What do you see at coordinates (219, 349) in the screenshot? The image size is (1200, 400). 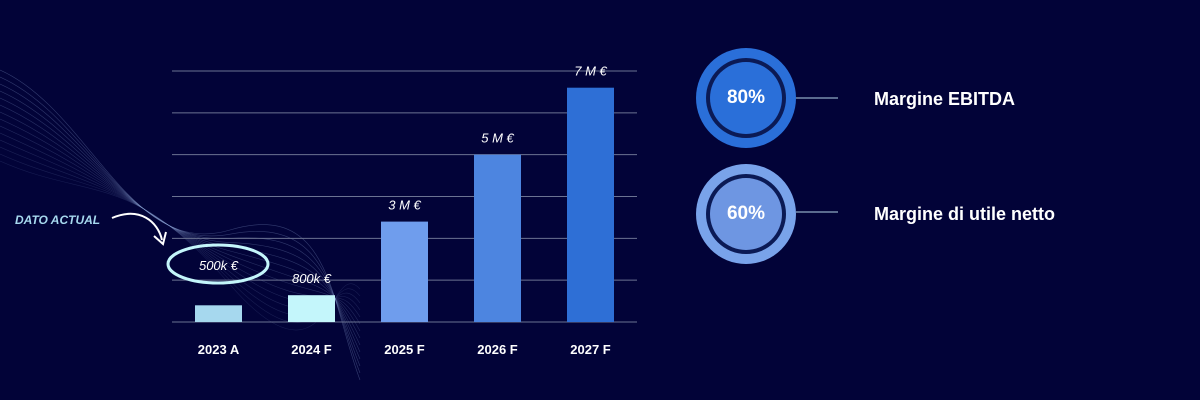 I see `tick-label: 2023 A` at bounding box center [219, 349].